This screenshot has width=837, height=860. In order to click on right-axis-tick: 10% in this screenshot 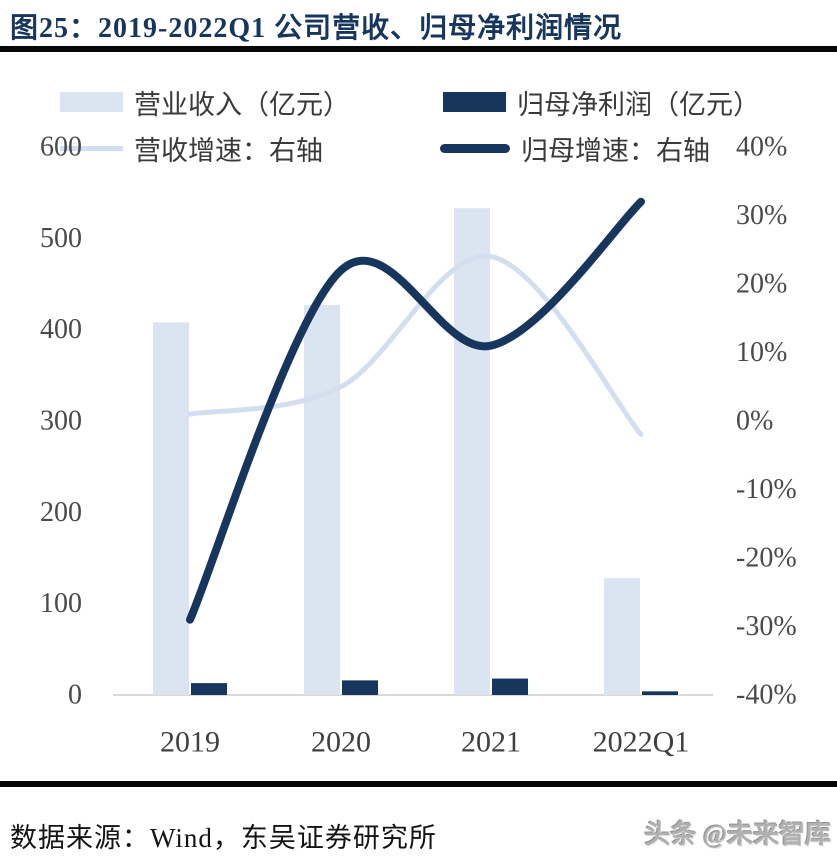, I will do `click(761, 352)`.